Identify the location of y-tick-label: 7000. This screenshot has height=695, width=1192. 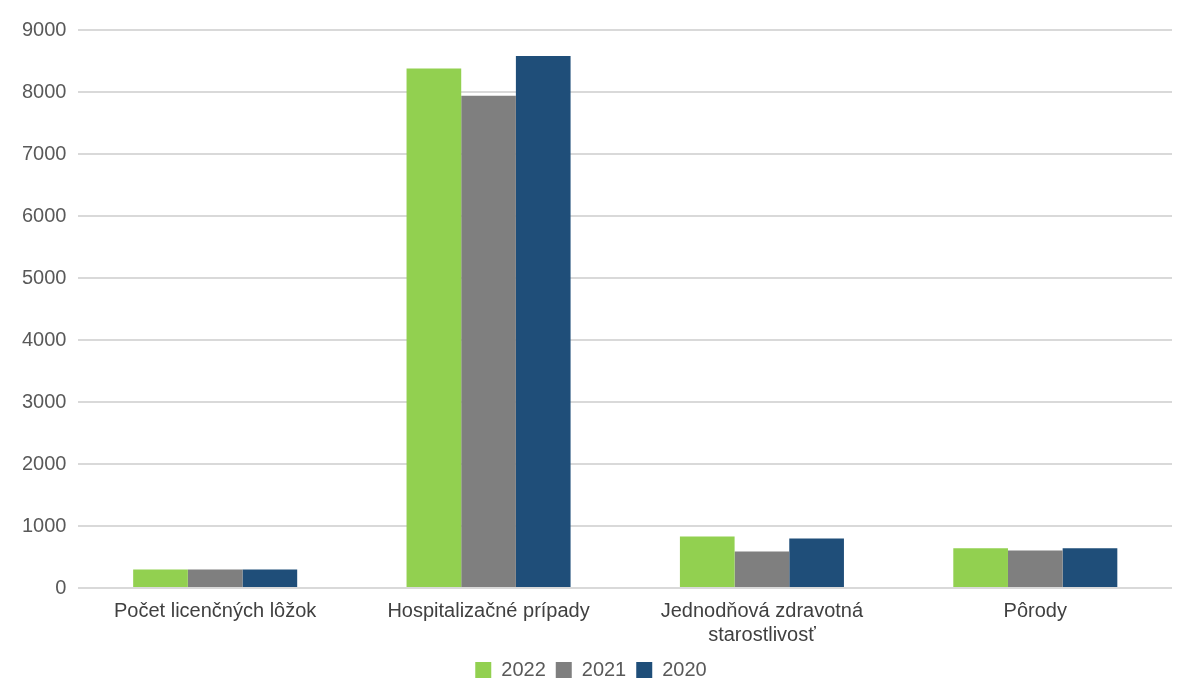
(44, 152).